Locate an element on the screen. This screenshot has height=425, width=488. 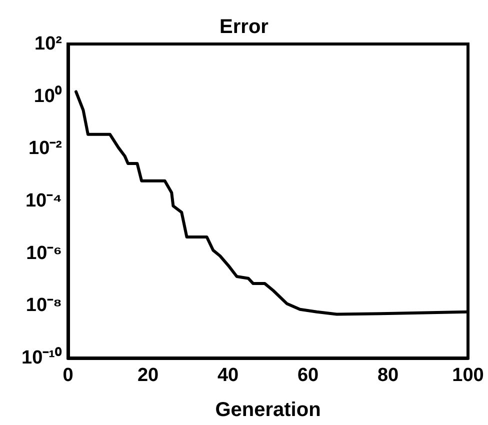
x-tick-label: 0 is located at coordinates (68, 375).